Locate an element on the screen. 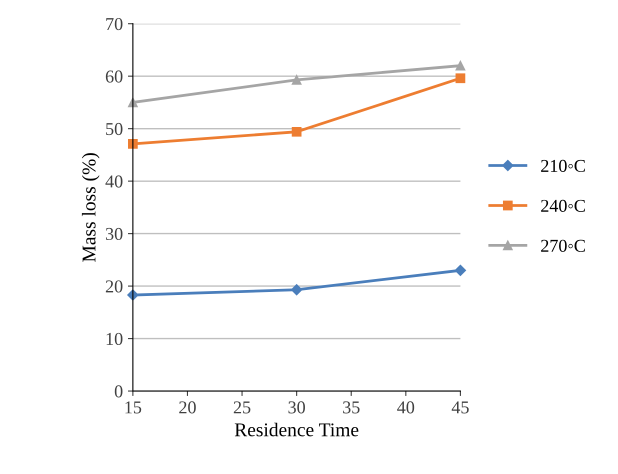 This screenshot has height=474, width=618. y-tick-label: 40 is located at coordinates (113, 181).